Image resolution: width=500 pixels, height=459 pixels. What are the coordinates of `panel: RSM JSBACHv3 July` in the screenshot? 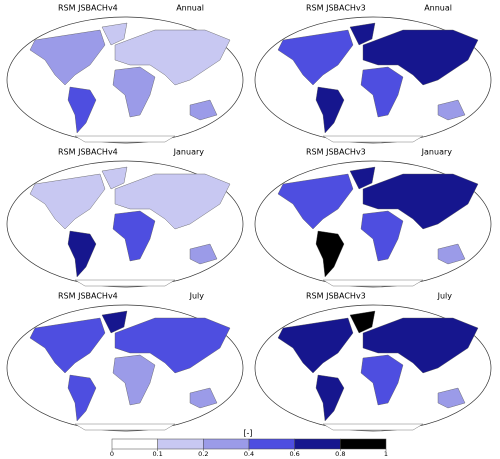 It's located at (373, 362).